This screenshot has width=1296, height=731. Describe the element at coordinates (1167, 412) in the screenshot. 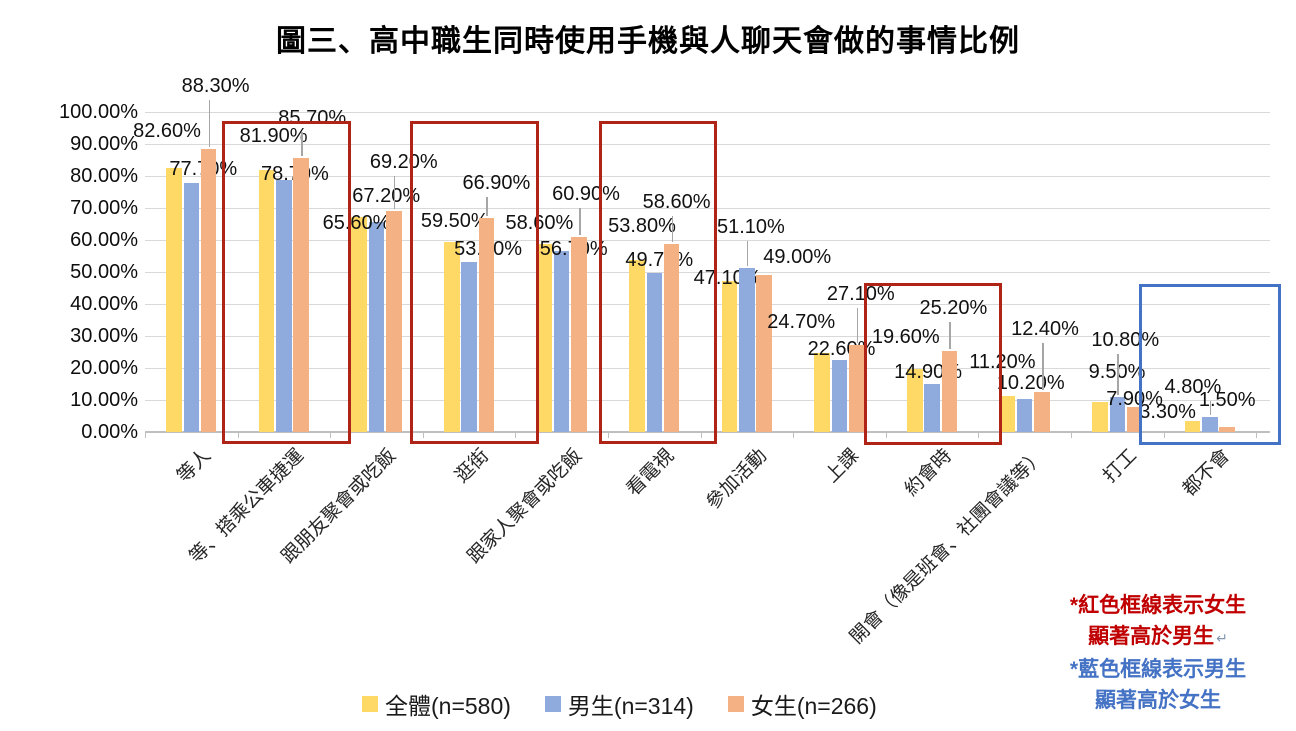

I see `data-label-total: 3.30%` at that location.